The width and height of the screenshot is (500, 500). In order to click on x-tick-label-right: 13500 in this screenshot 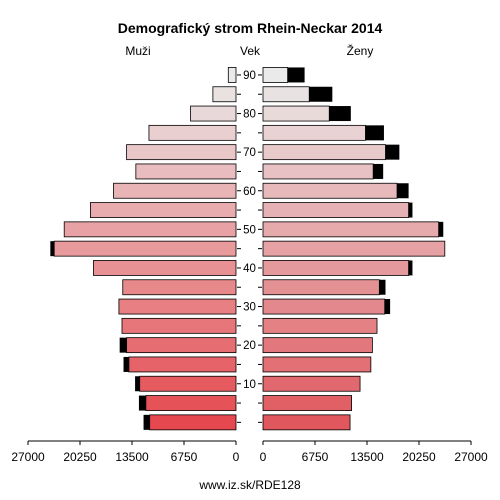, I will do `click(367, 457)`.